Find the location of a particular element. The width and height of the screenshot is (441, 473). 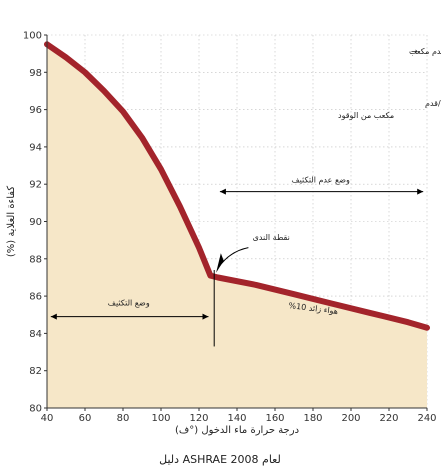

y-axis-label: كفاءة الغلاية (%) is located at coordinates (11, 221).